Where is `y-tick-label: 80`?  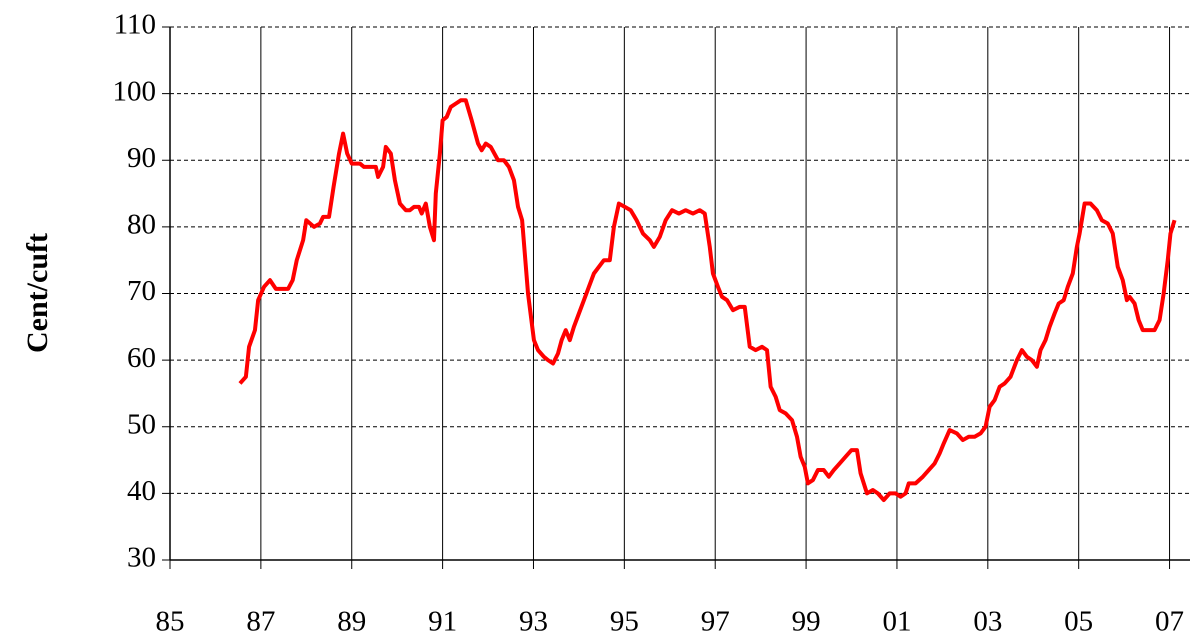 y-tick-label: 80 is located at coordinates (141, 225).